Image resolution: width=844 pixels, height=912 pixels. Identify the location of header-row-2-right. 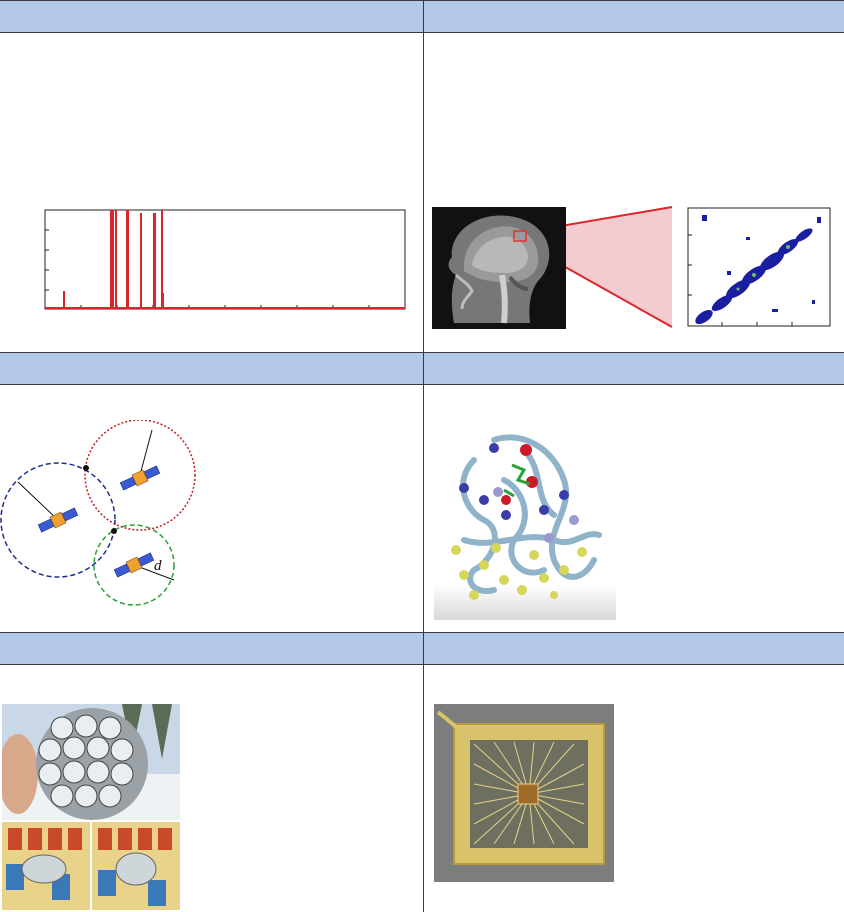
(634, 368).